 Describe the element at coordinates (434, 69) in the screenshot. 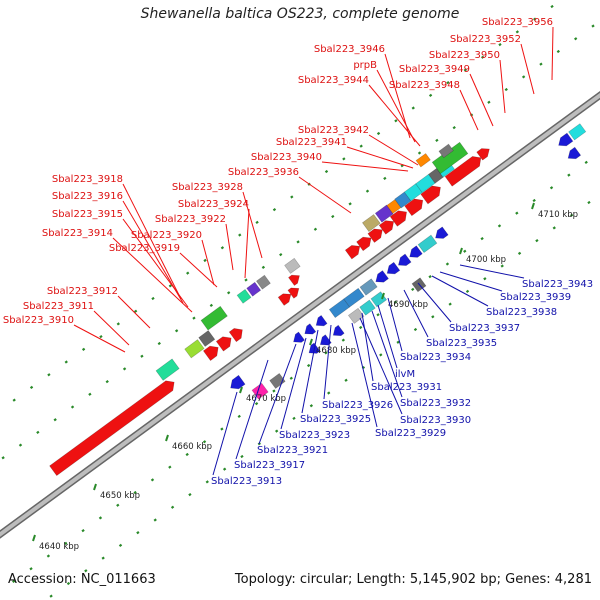

I see `forward-gene-label: Sbal223_3949` at that location.